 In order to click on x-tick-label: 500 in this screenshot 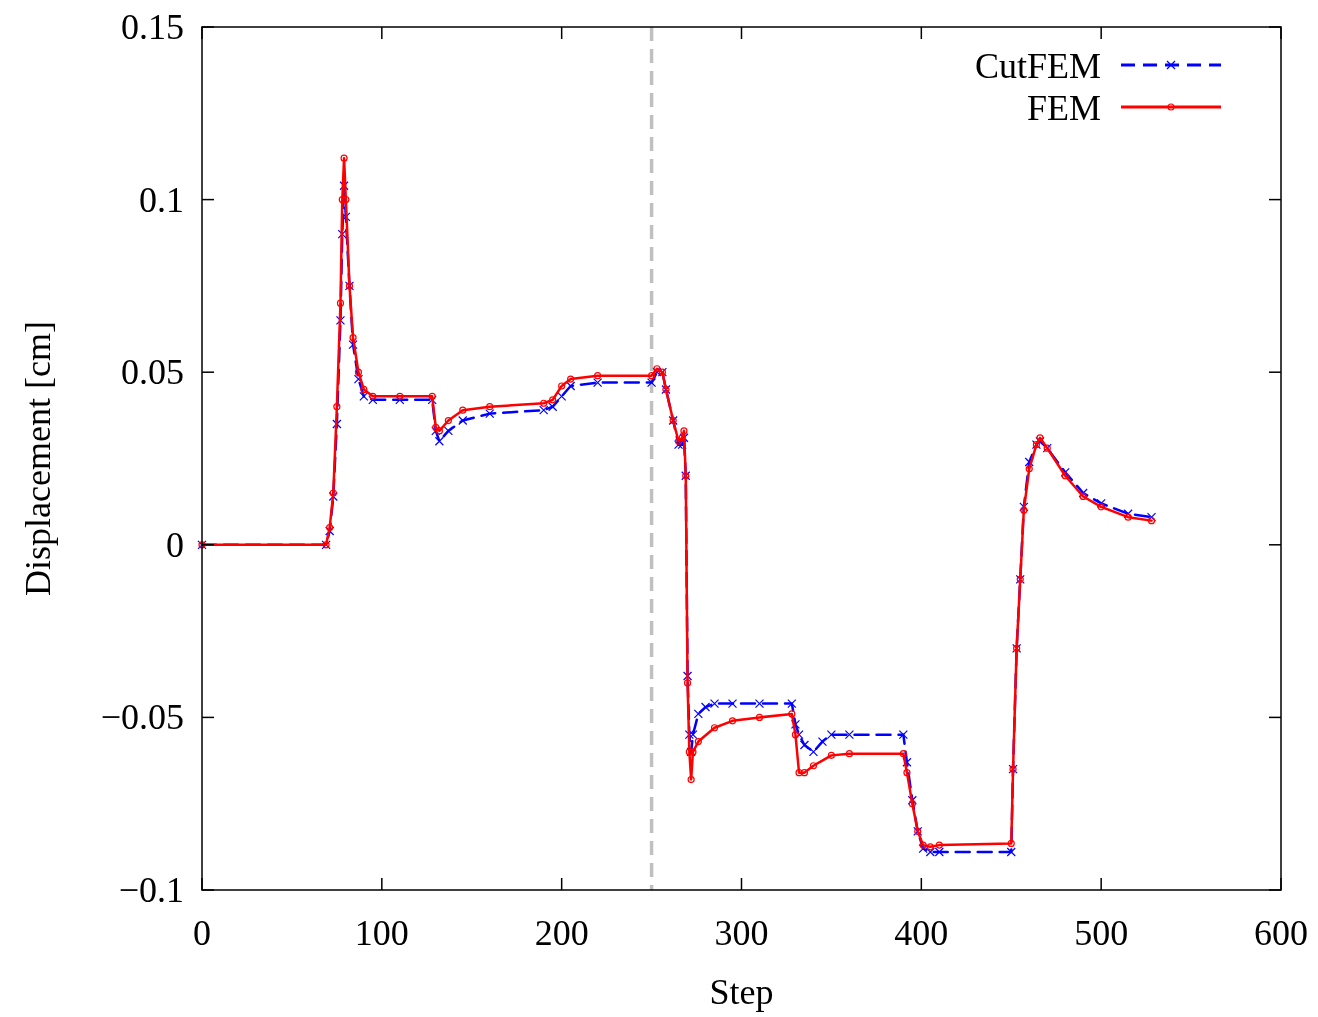, I will do `click(1101, 933)`.